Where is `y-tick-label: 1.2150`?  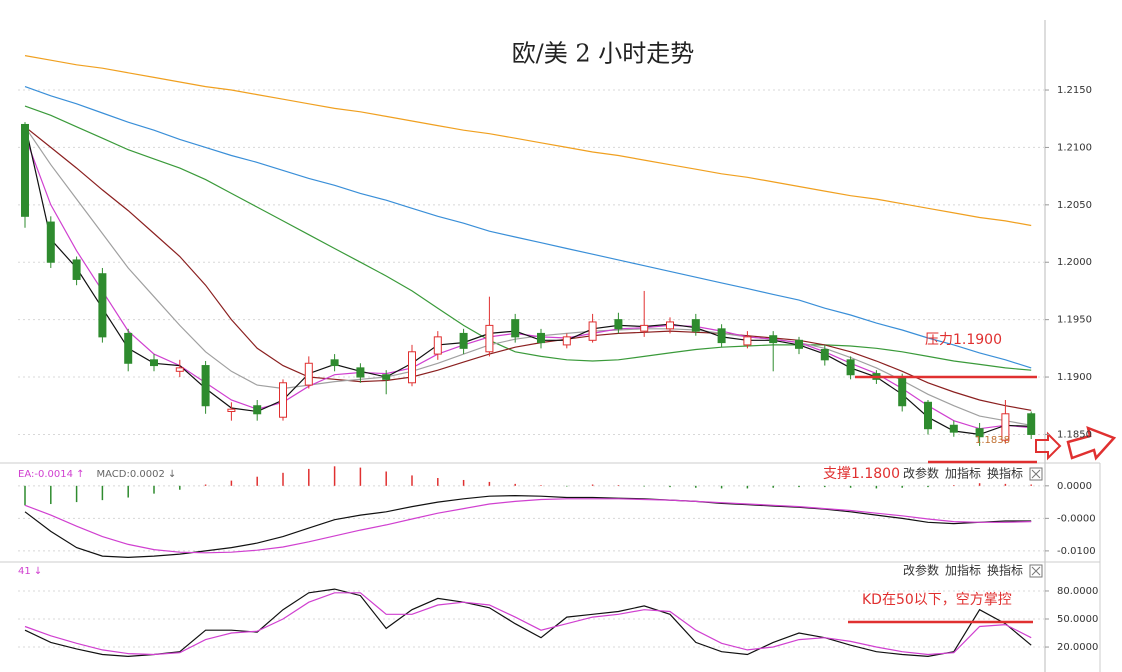 y-tick-label: 1.2150 is located at coordinates (1074, 90).